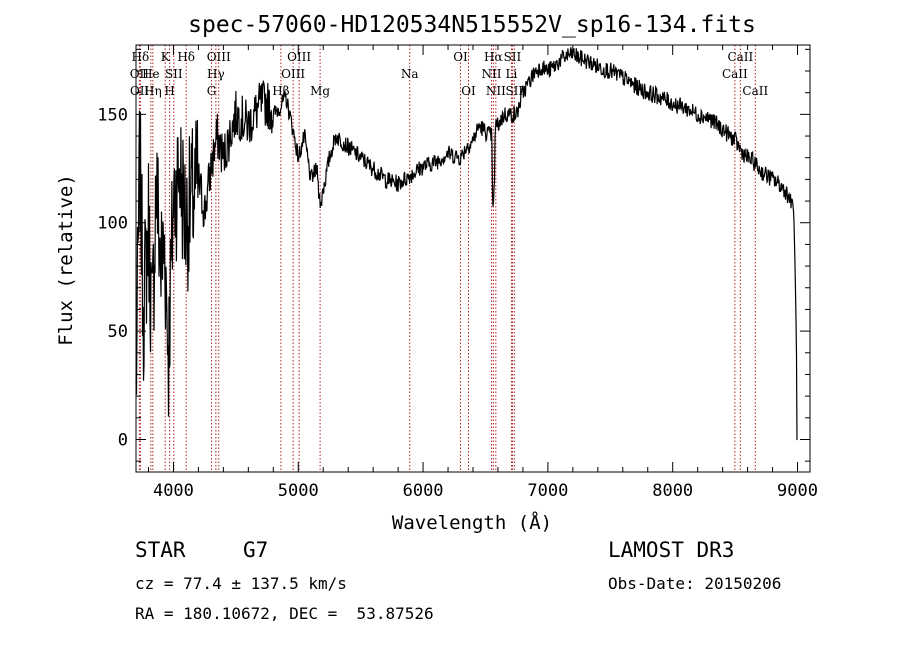 This screenshot has height=649, width=900. I want to click on line-label: Na, so click(410, 74).